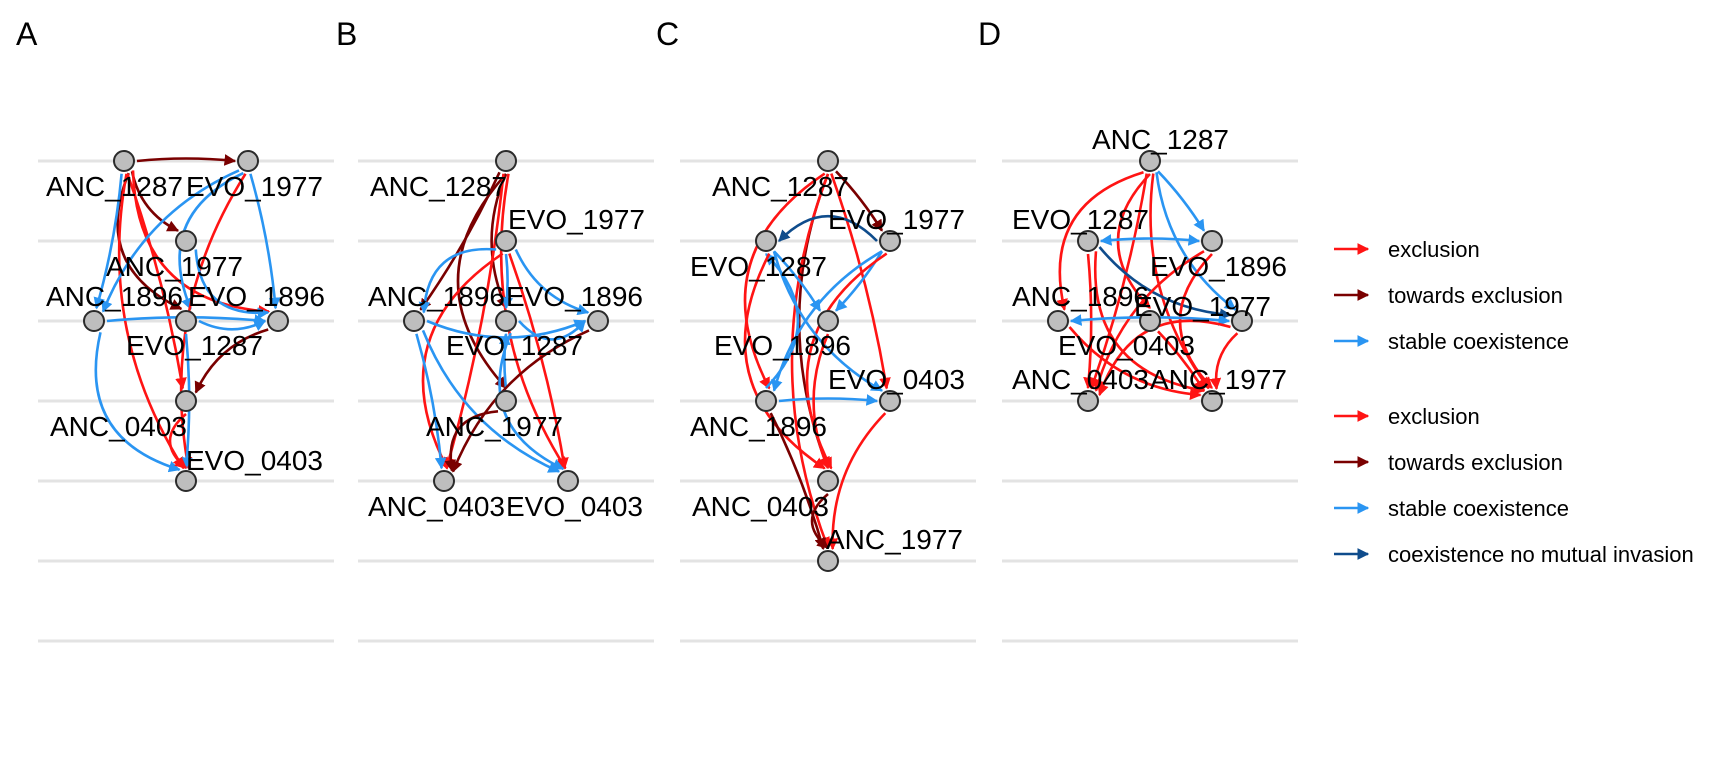  I want to click on panel-letter: C, so click(667, 34).